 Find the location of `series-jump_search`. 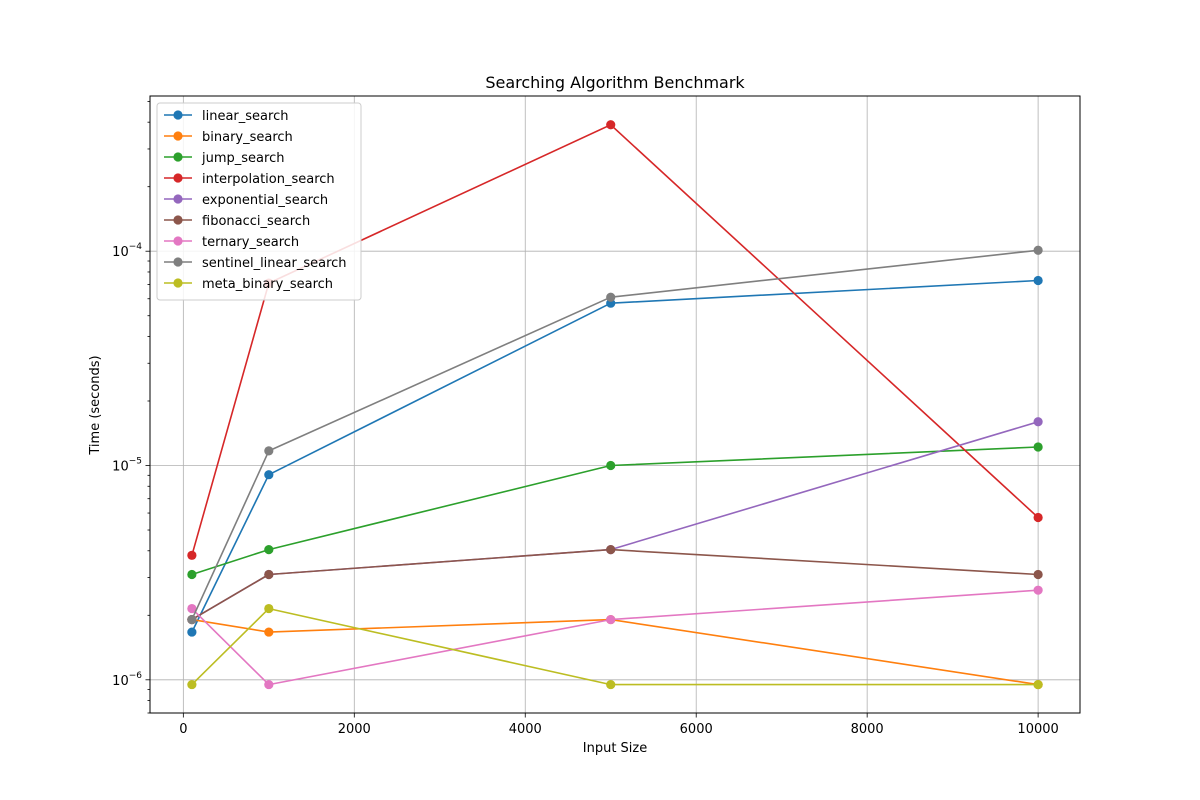

series-jump_search is located at coordinates (615, 511).